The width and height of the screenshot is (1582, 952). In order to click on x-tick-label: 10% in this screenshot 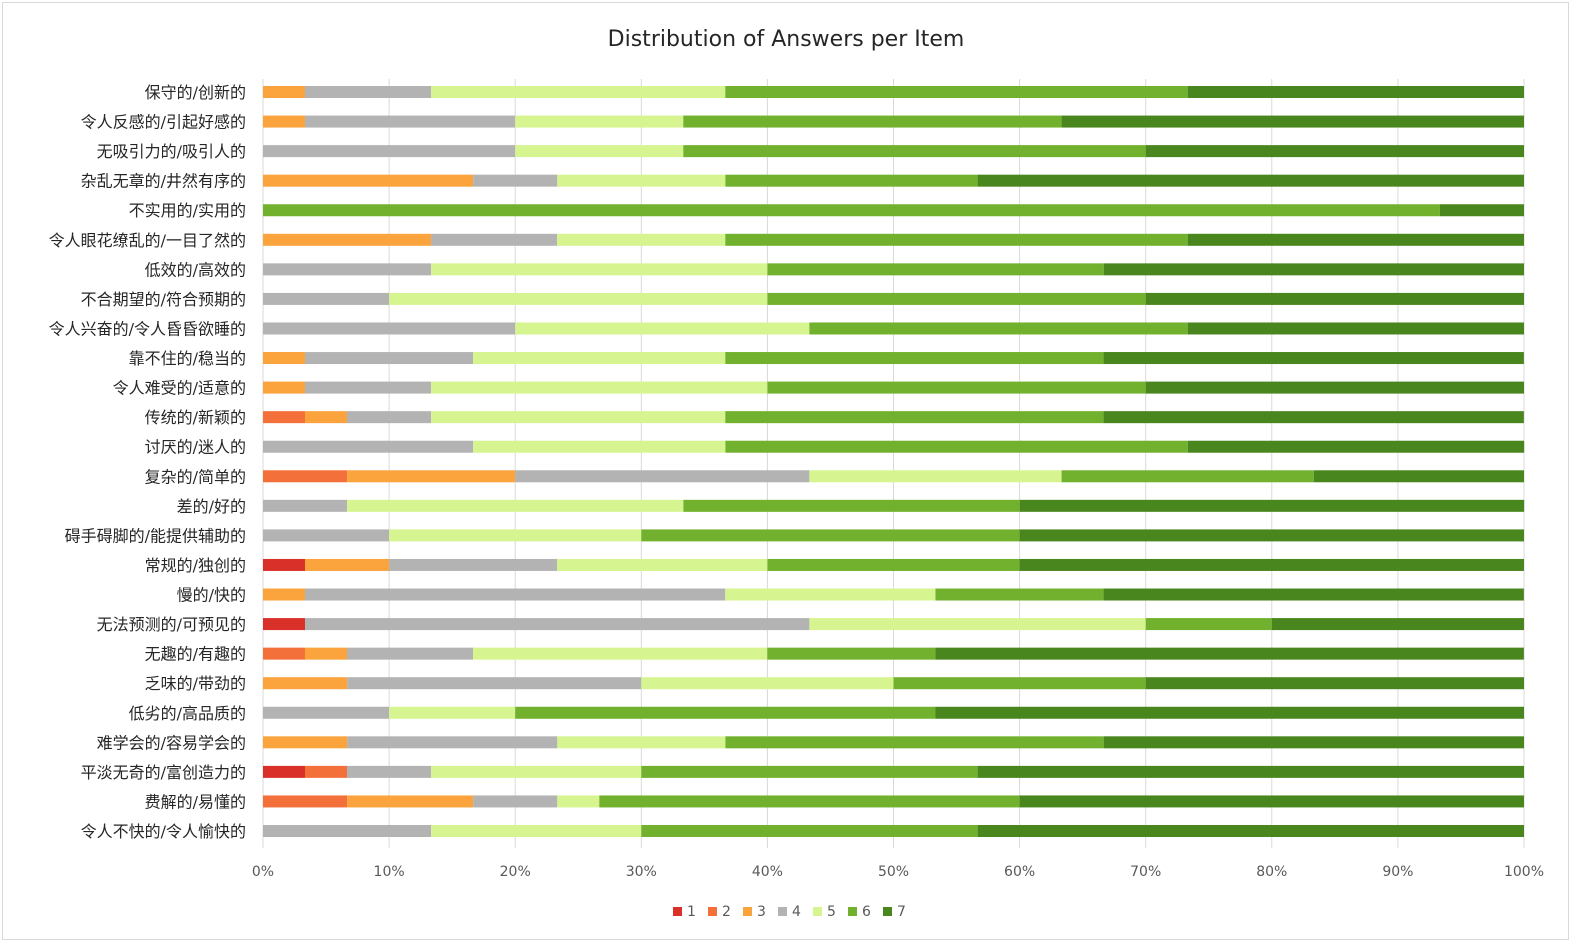, I will do `click(389, 872)`.